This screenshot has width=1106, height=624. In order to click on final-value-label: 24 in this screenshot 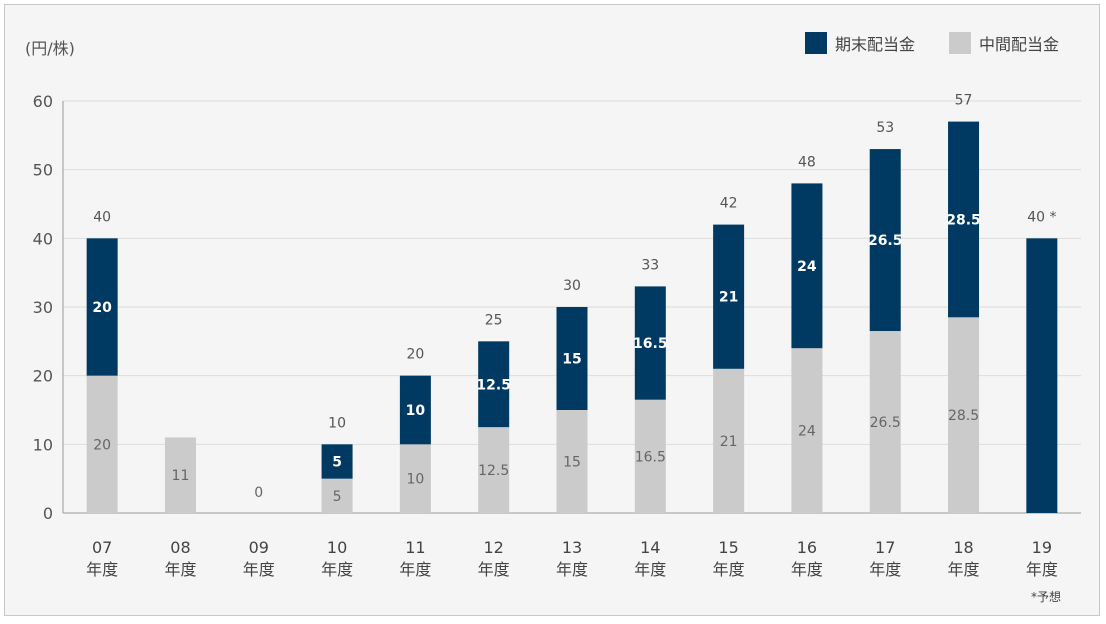, I will do `click(807, 267)`.